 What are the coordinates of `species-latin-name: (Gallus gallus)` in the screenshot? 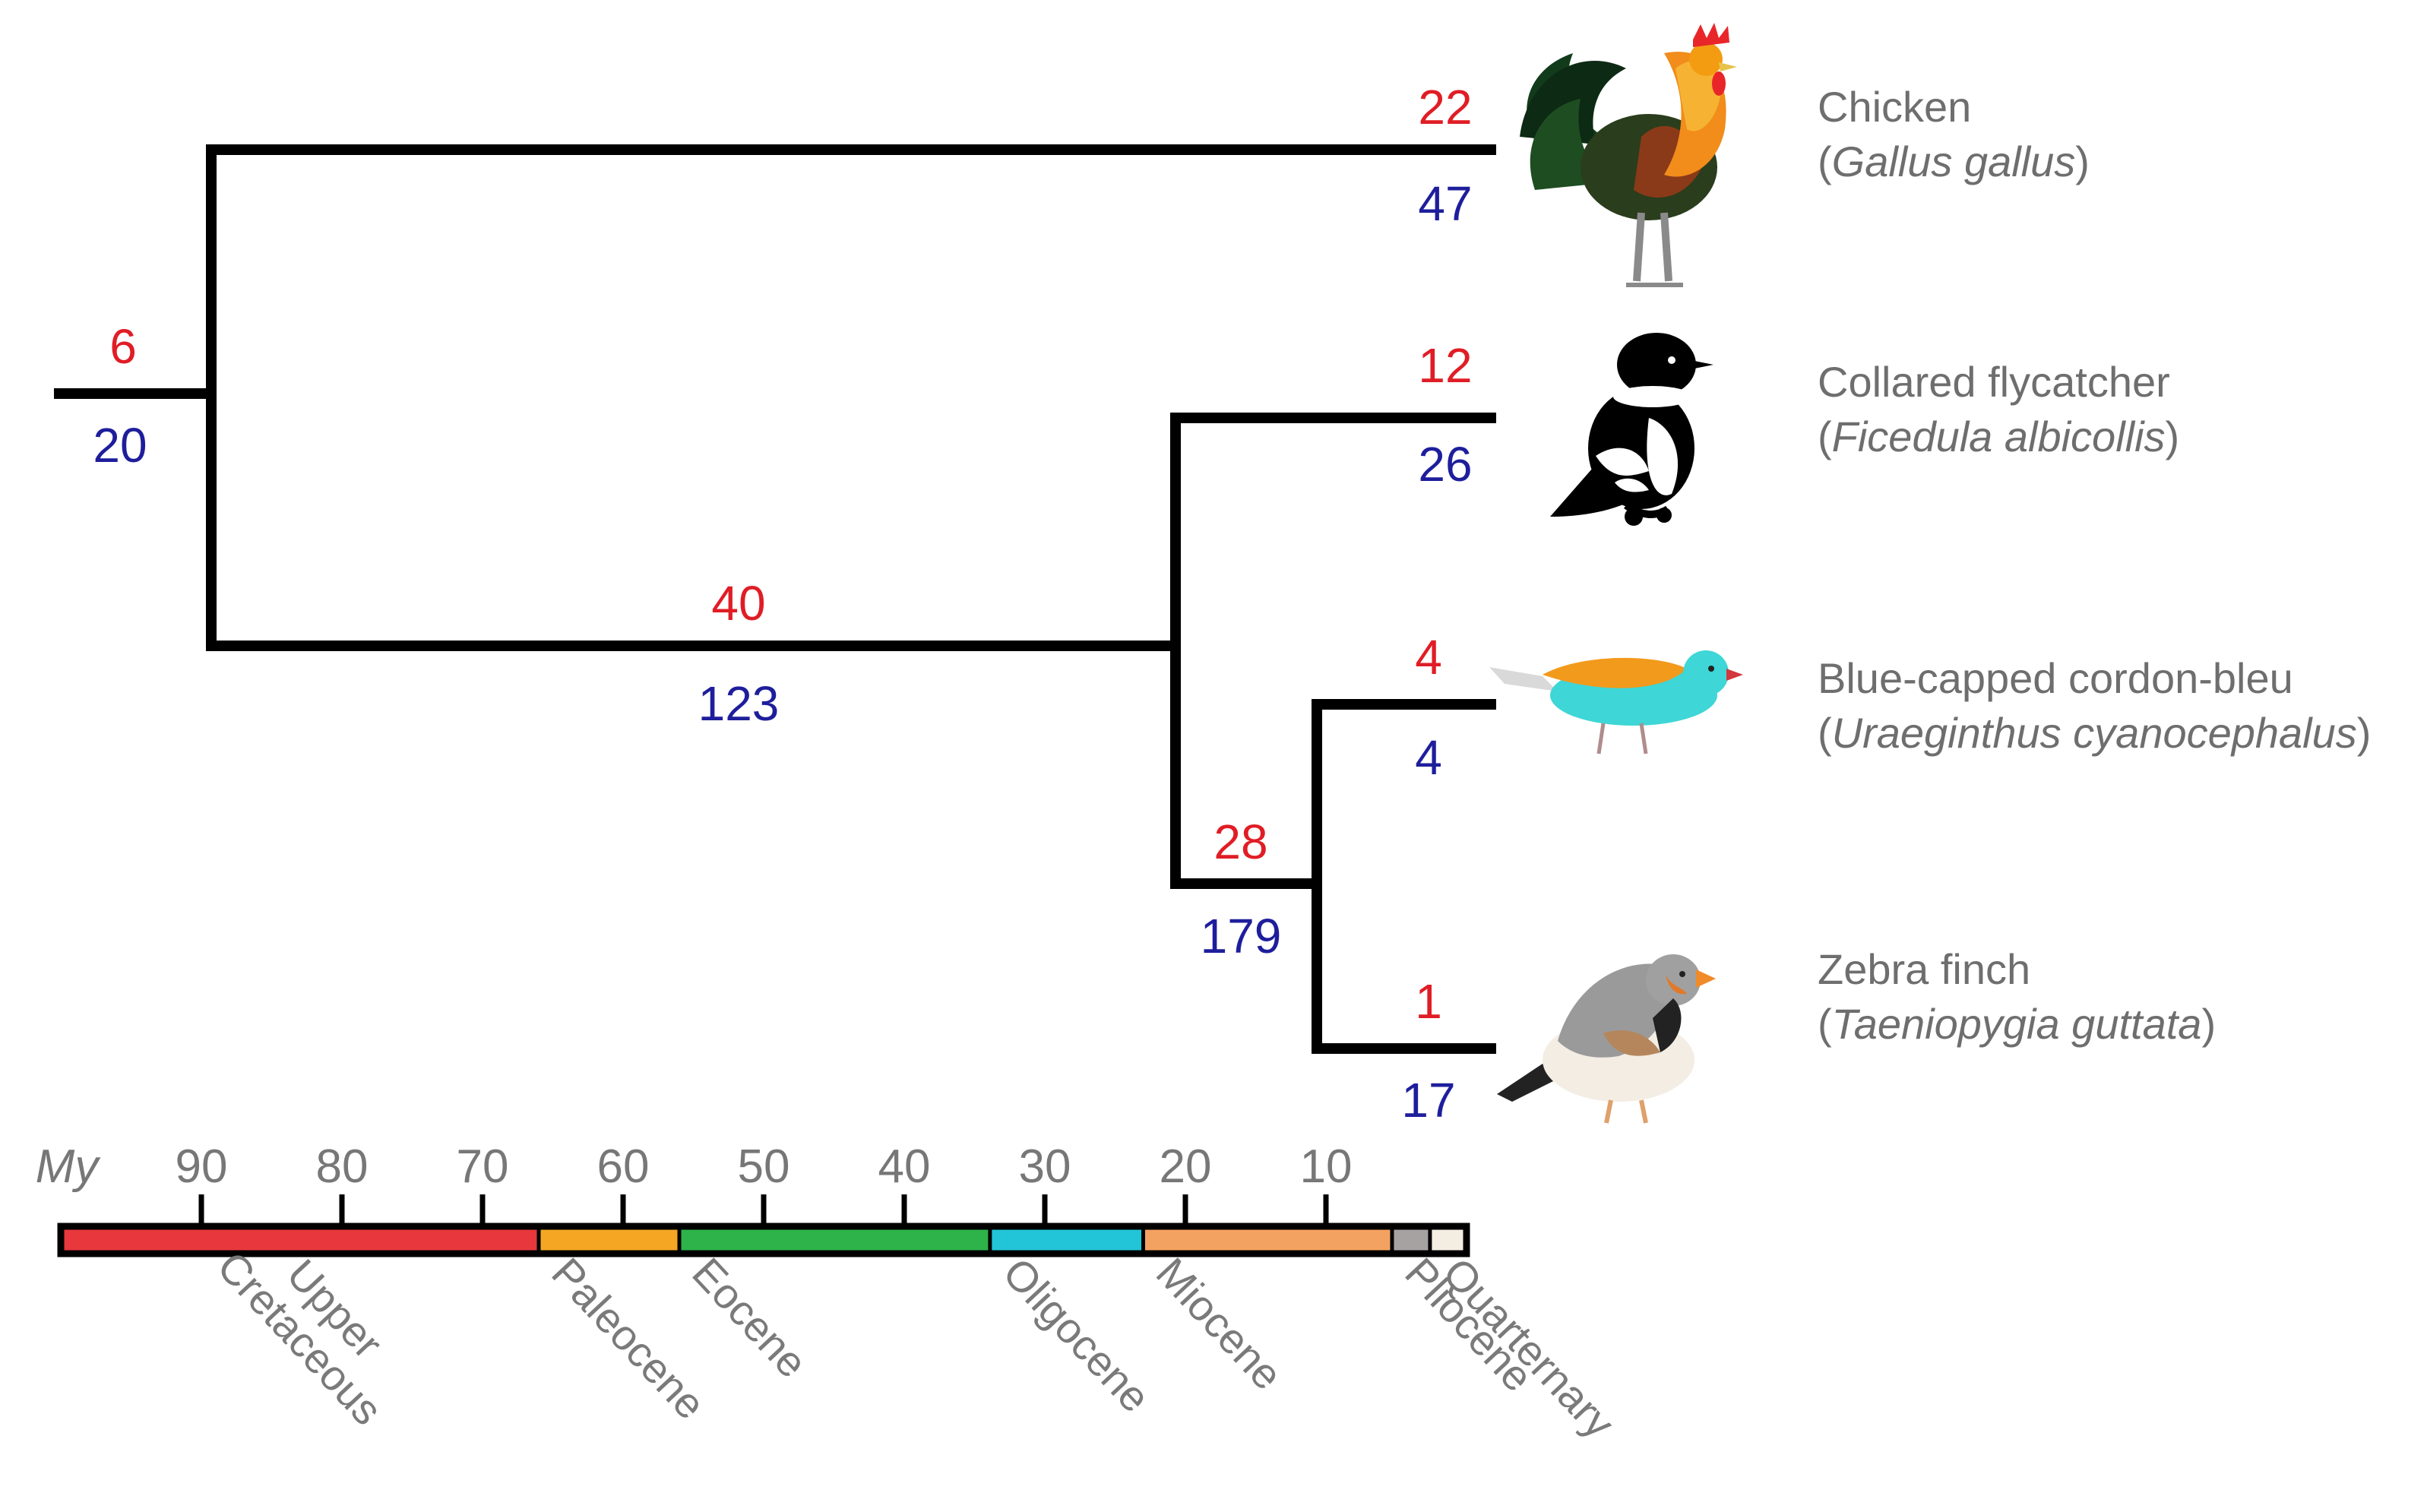 It's located at (1954, 161).